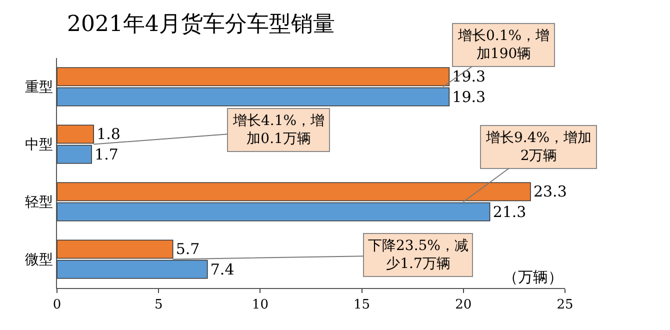 The image size is (670, 330). Describe the element at coordinates (57, 305) in the screenshot. I see `x-tick-label: 0` at that location.